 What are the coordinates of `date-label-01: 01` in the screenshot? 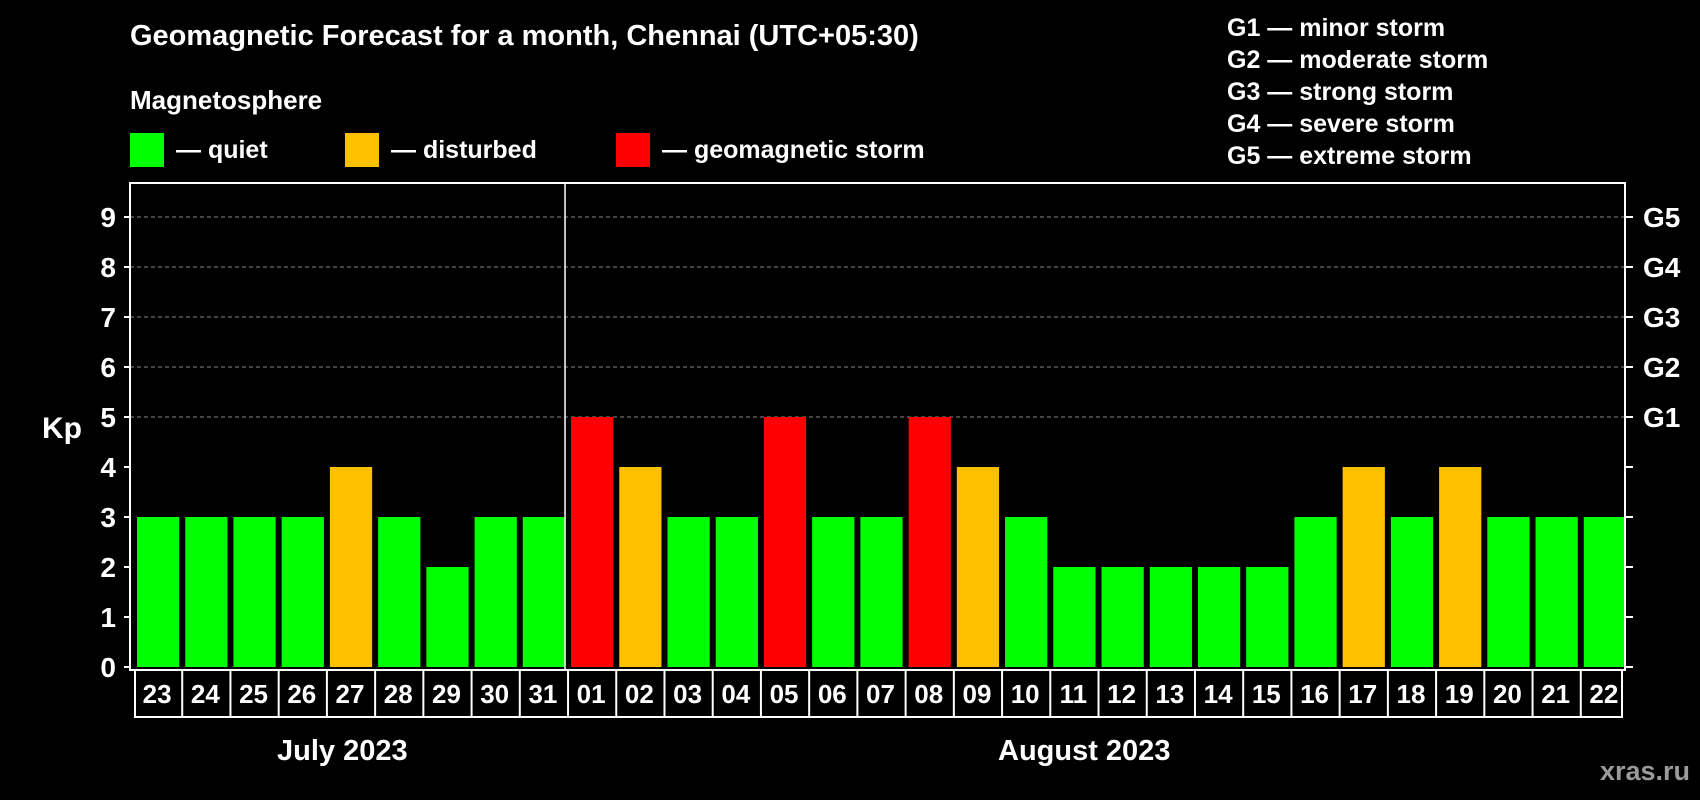 It's located at (591, 694).